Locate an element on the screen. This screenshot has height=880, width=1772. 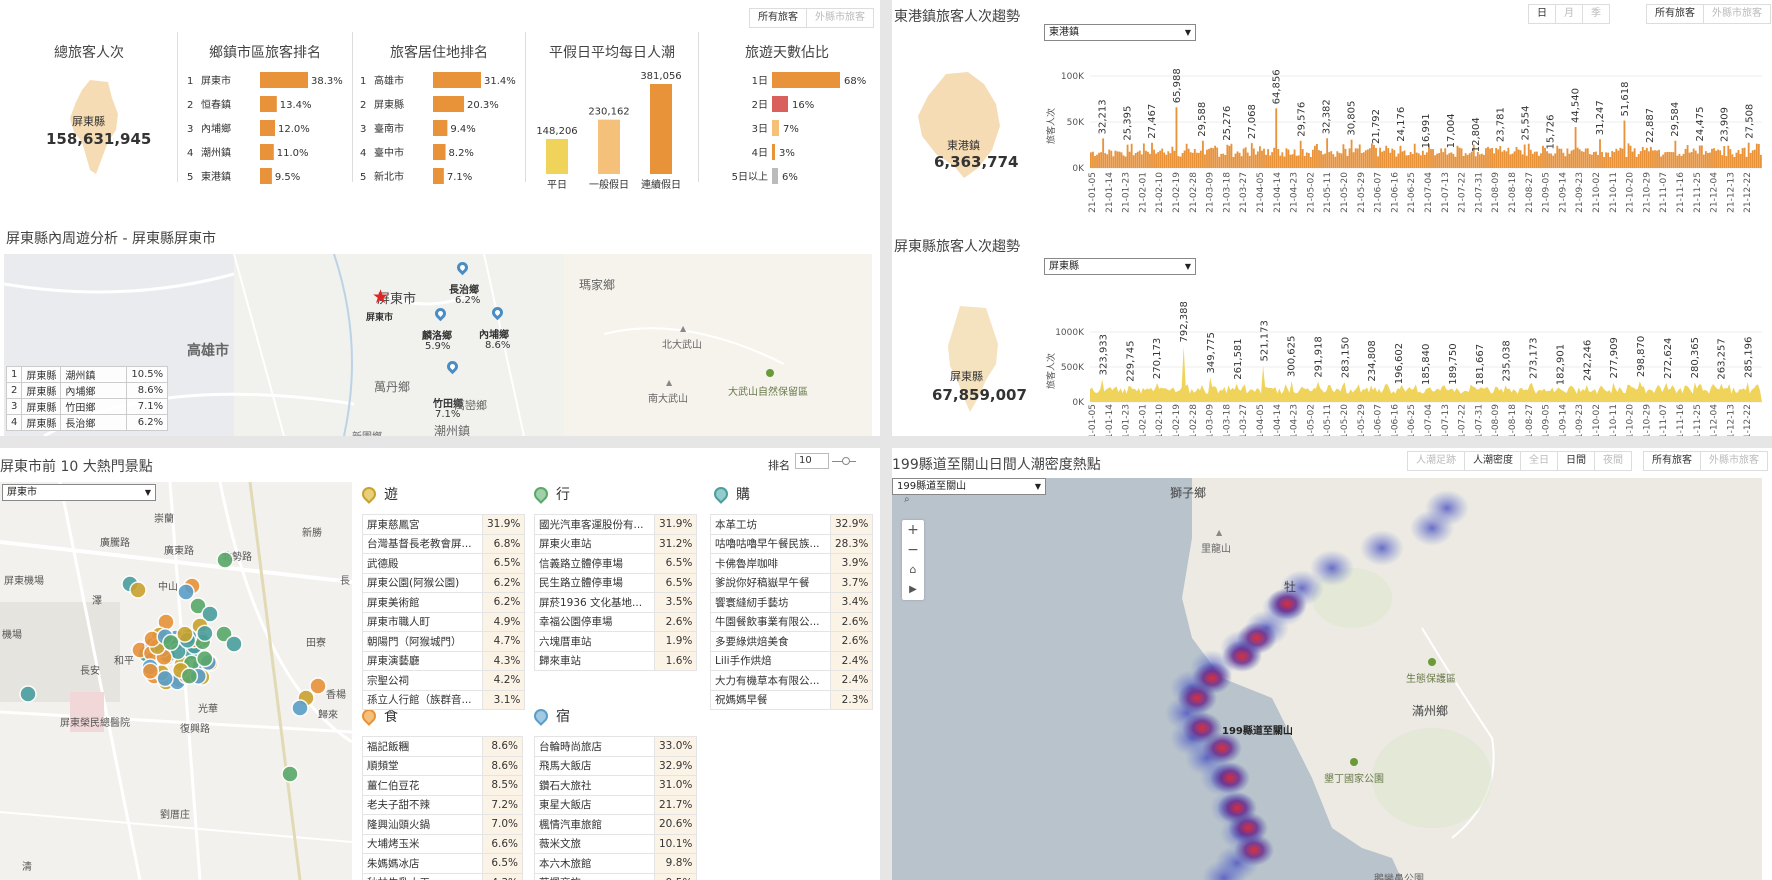
table-row: 祝媽媽早餐 2.3% is located at coordinates (792, 699).